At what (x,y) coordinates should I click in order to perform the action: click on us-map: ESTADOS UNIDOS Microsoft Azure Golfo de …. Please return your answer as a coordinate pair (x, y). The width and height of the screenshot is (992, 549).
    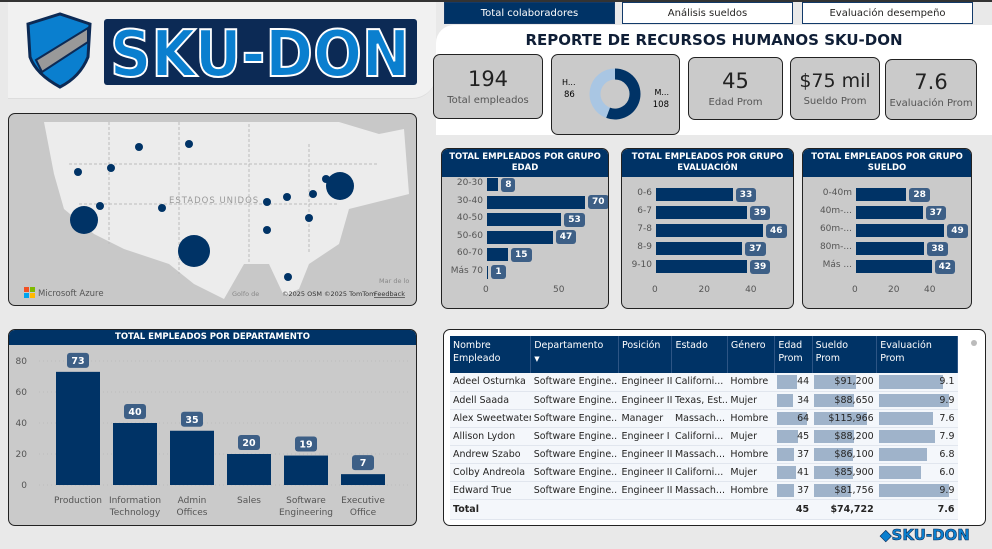
    Looking at the image, I should click on (212, 209).